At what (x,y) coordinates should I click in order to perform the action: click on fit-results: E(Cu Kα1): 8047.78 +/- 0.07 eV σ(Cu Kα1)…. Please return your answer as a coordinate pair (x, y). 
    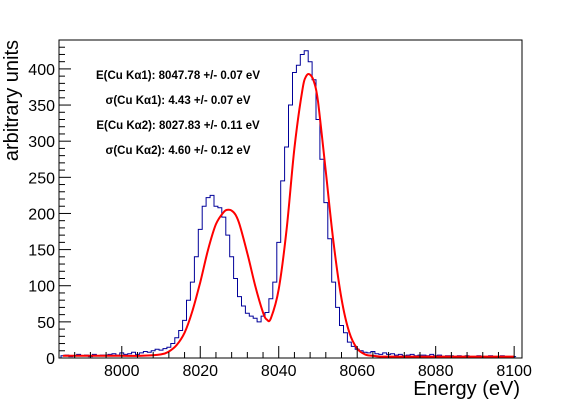
    Looking at the image, I should click on (178, 113).